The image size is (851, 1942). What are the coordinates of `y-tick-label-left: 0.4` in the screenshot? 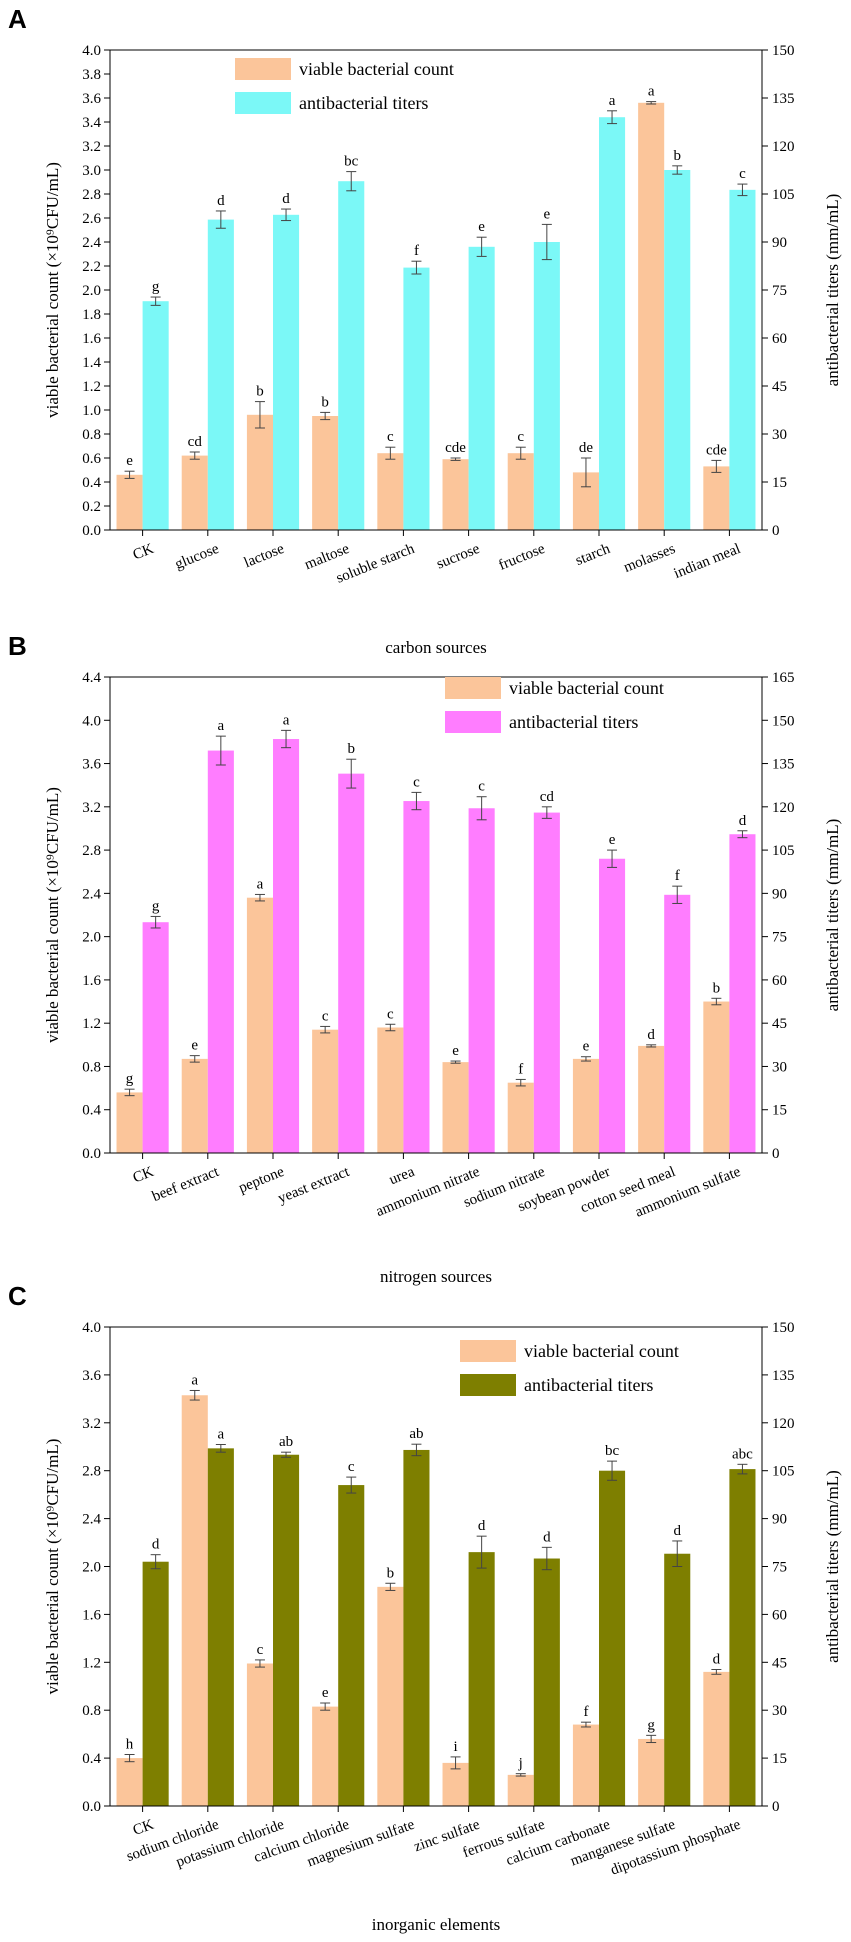 It's located at (91, 483).